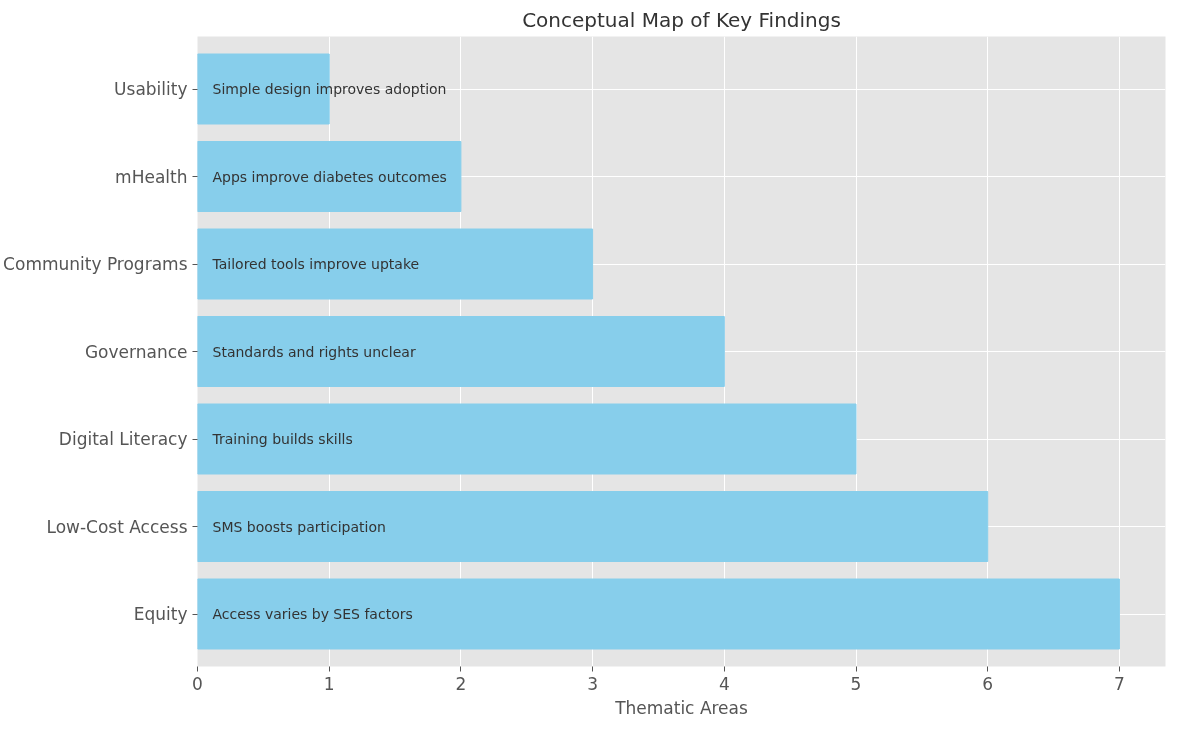 The height and width of the screenshot is (732, 1203). What do you see at coordinates (681, 19) in the screenshot?
I see `chart-title: Conceptual Map of Key Findings` at bounding box center [681, 19].